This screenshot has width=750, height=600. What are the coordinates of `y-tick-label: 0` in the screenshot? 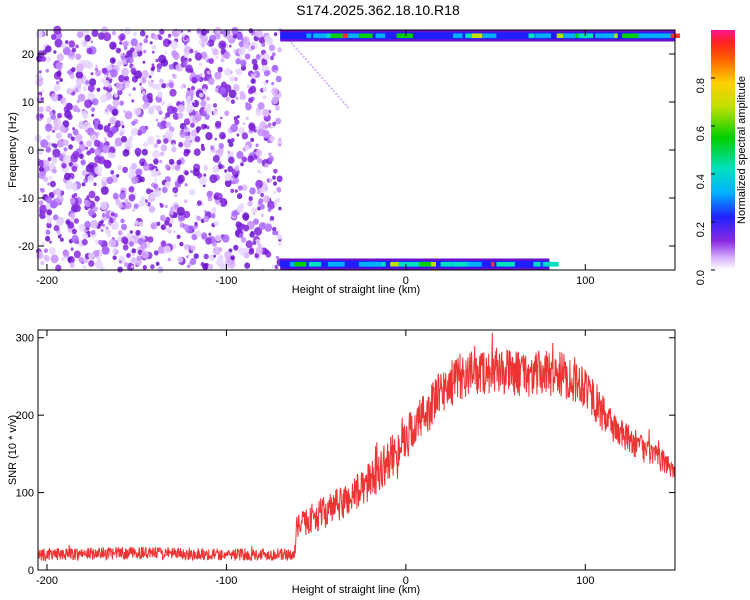 It's located at (31, 151).